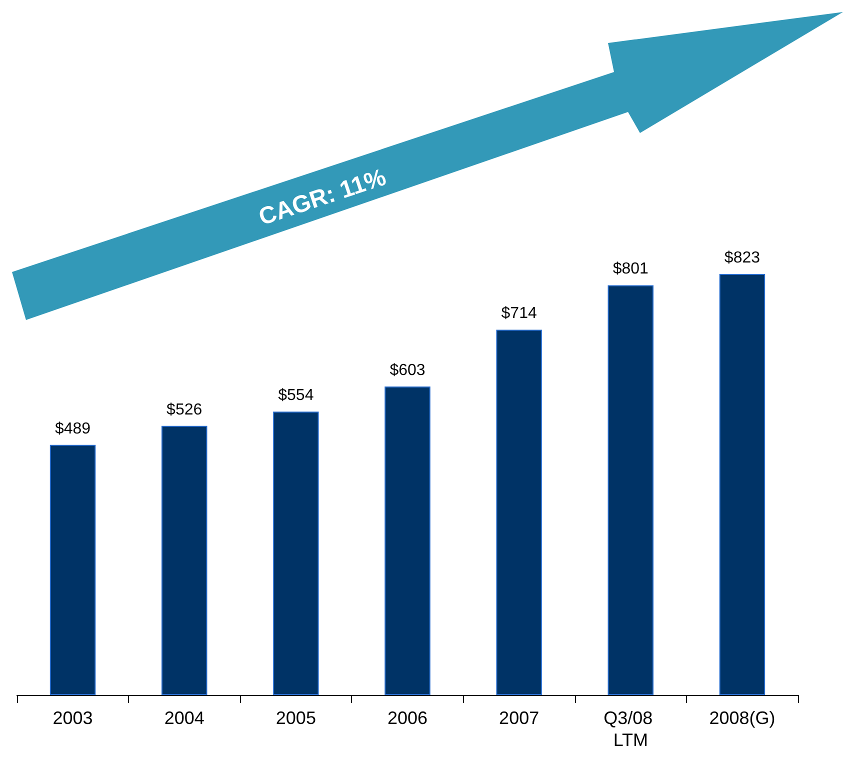  What do you see at coordinates (72, 718) in the screenshot?
I see `x-tick-label: 2003` at bounding box center [72, 718].